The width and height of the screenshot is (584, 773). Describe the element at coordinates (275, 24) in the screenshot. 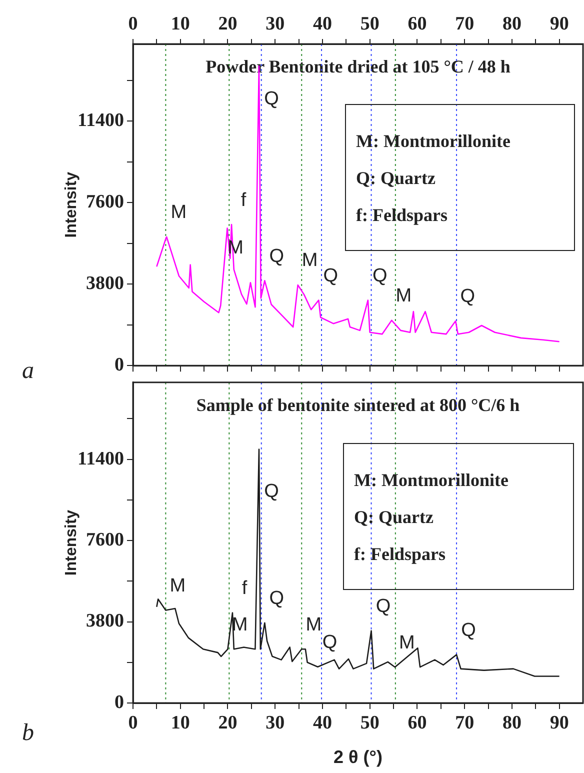

I see `x2-tick-label: 30` at that location.